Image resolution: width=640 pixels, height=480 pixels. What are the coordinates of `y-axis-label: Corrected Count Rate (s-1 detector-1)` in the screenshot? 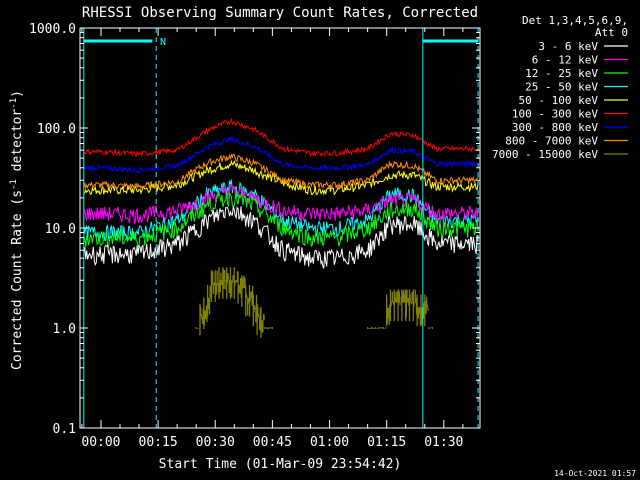 It's located at (17, 230).